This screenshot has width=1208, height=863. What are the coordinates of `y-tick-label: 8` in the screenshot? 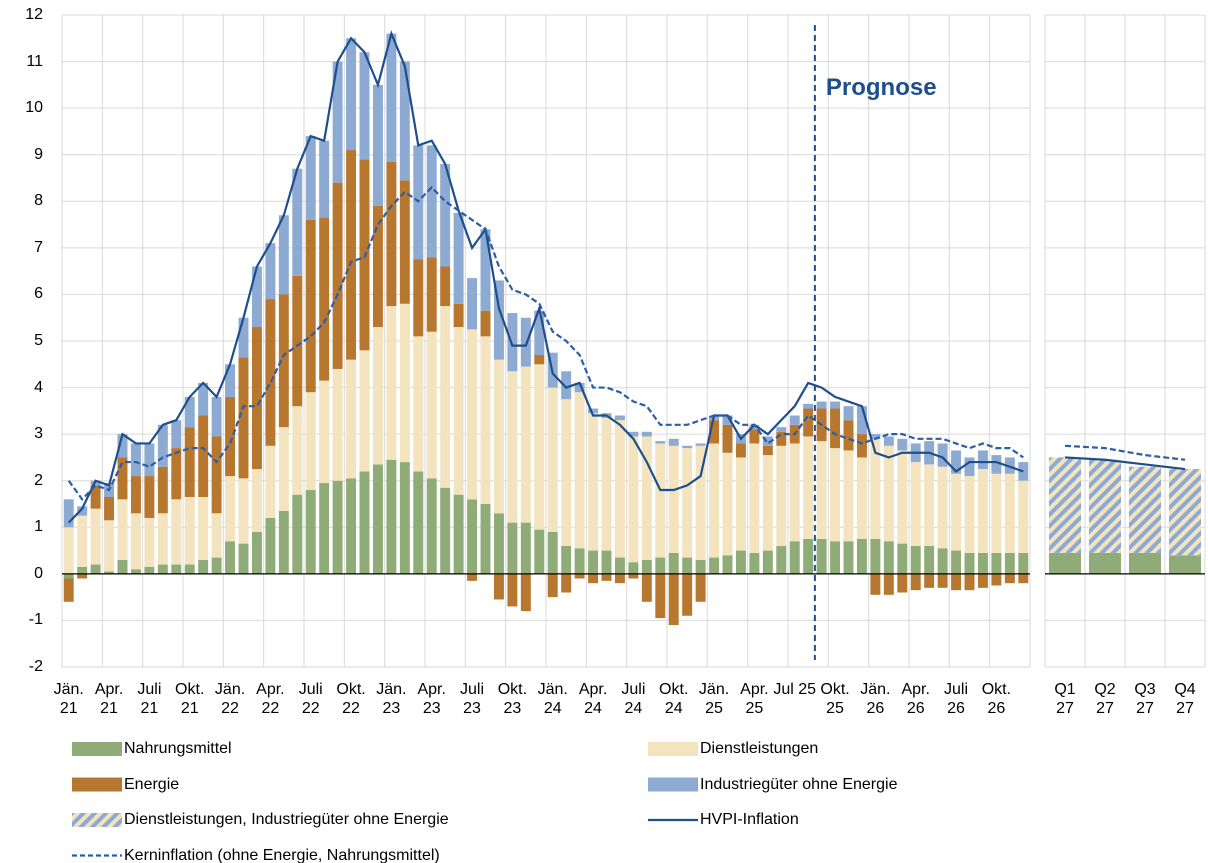 It's located at (38, 201).